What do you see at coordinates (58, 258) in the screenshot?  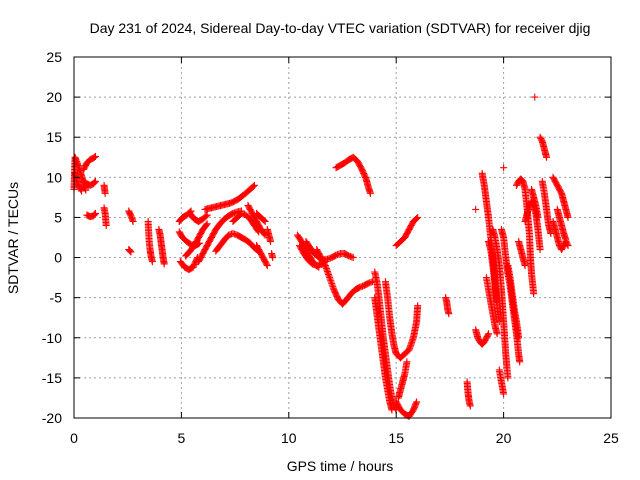 I see `y-tick-label: 0` at bounding box center [58, 258].